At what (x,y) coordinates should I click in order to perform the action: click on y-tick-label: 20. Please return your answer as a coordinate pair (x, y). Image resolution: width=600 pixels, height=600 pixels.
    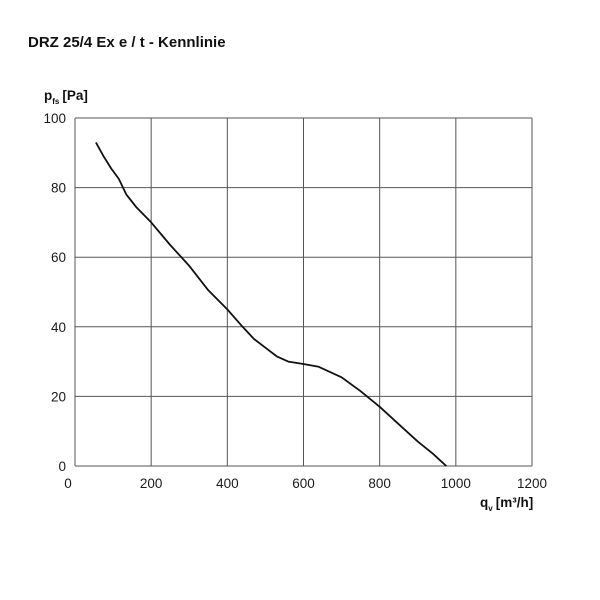
    Looking at the image, I should click on (58, 396).